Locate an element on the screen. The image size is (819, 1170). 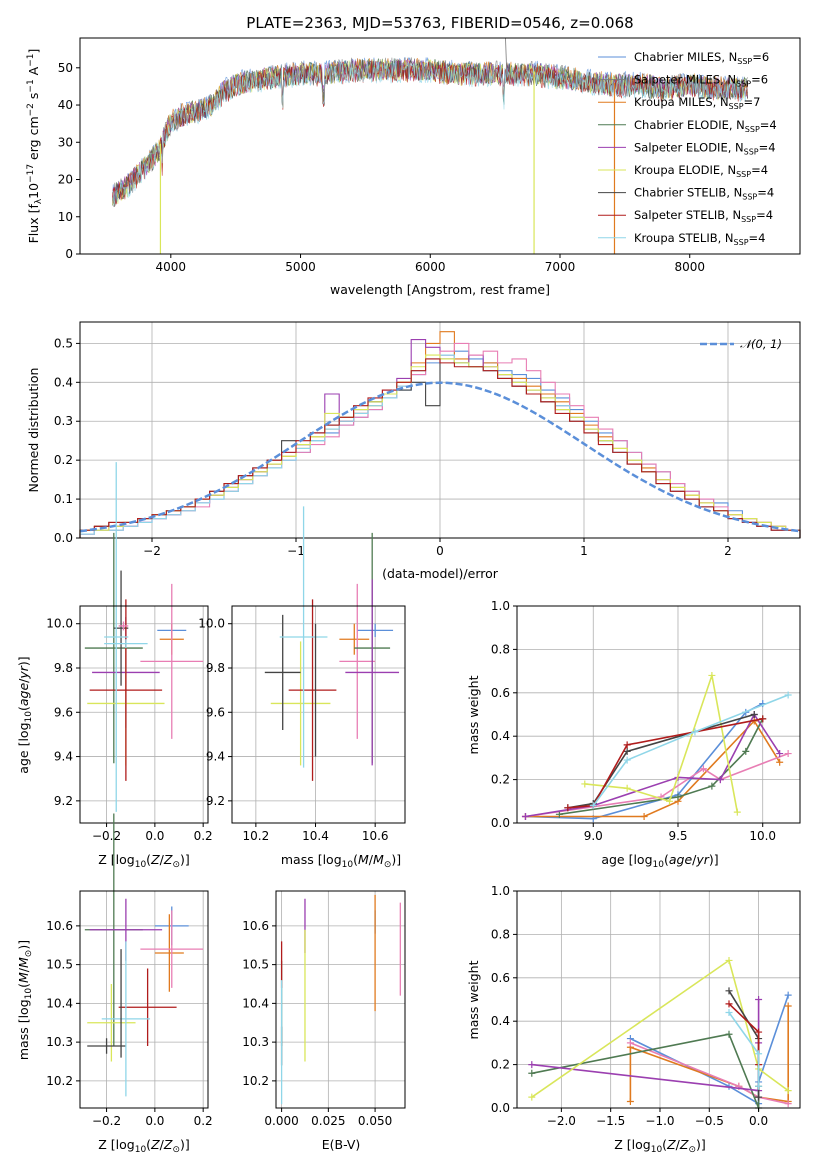
mass-vs-Z-xlabel: Z [log10(Z/Z⊙)] is located at coordinates (144, 1146).